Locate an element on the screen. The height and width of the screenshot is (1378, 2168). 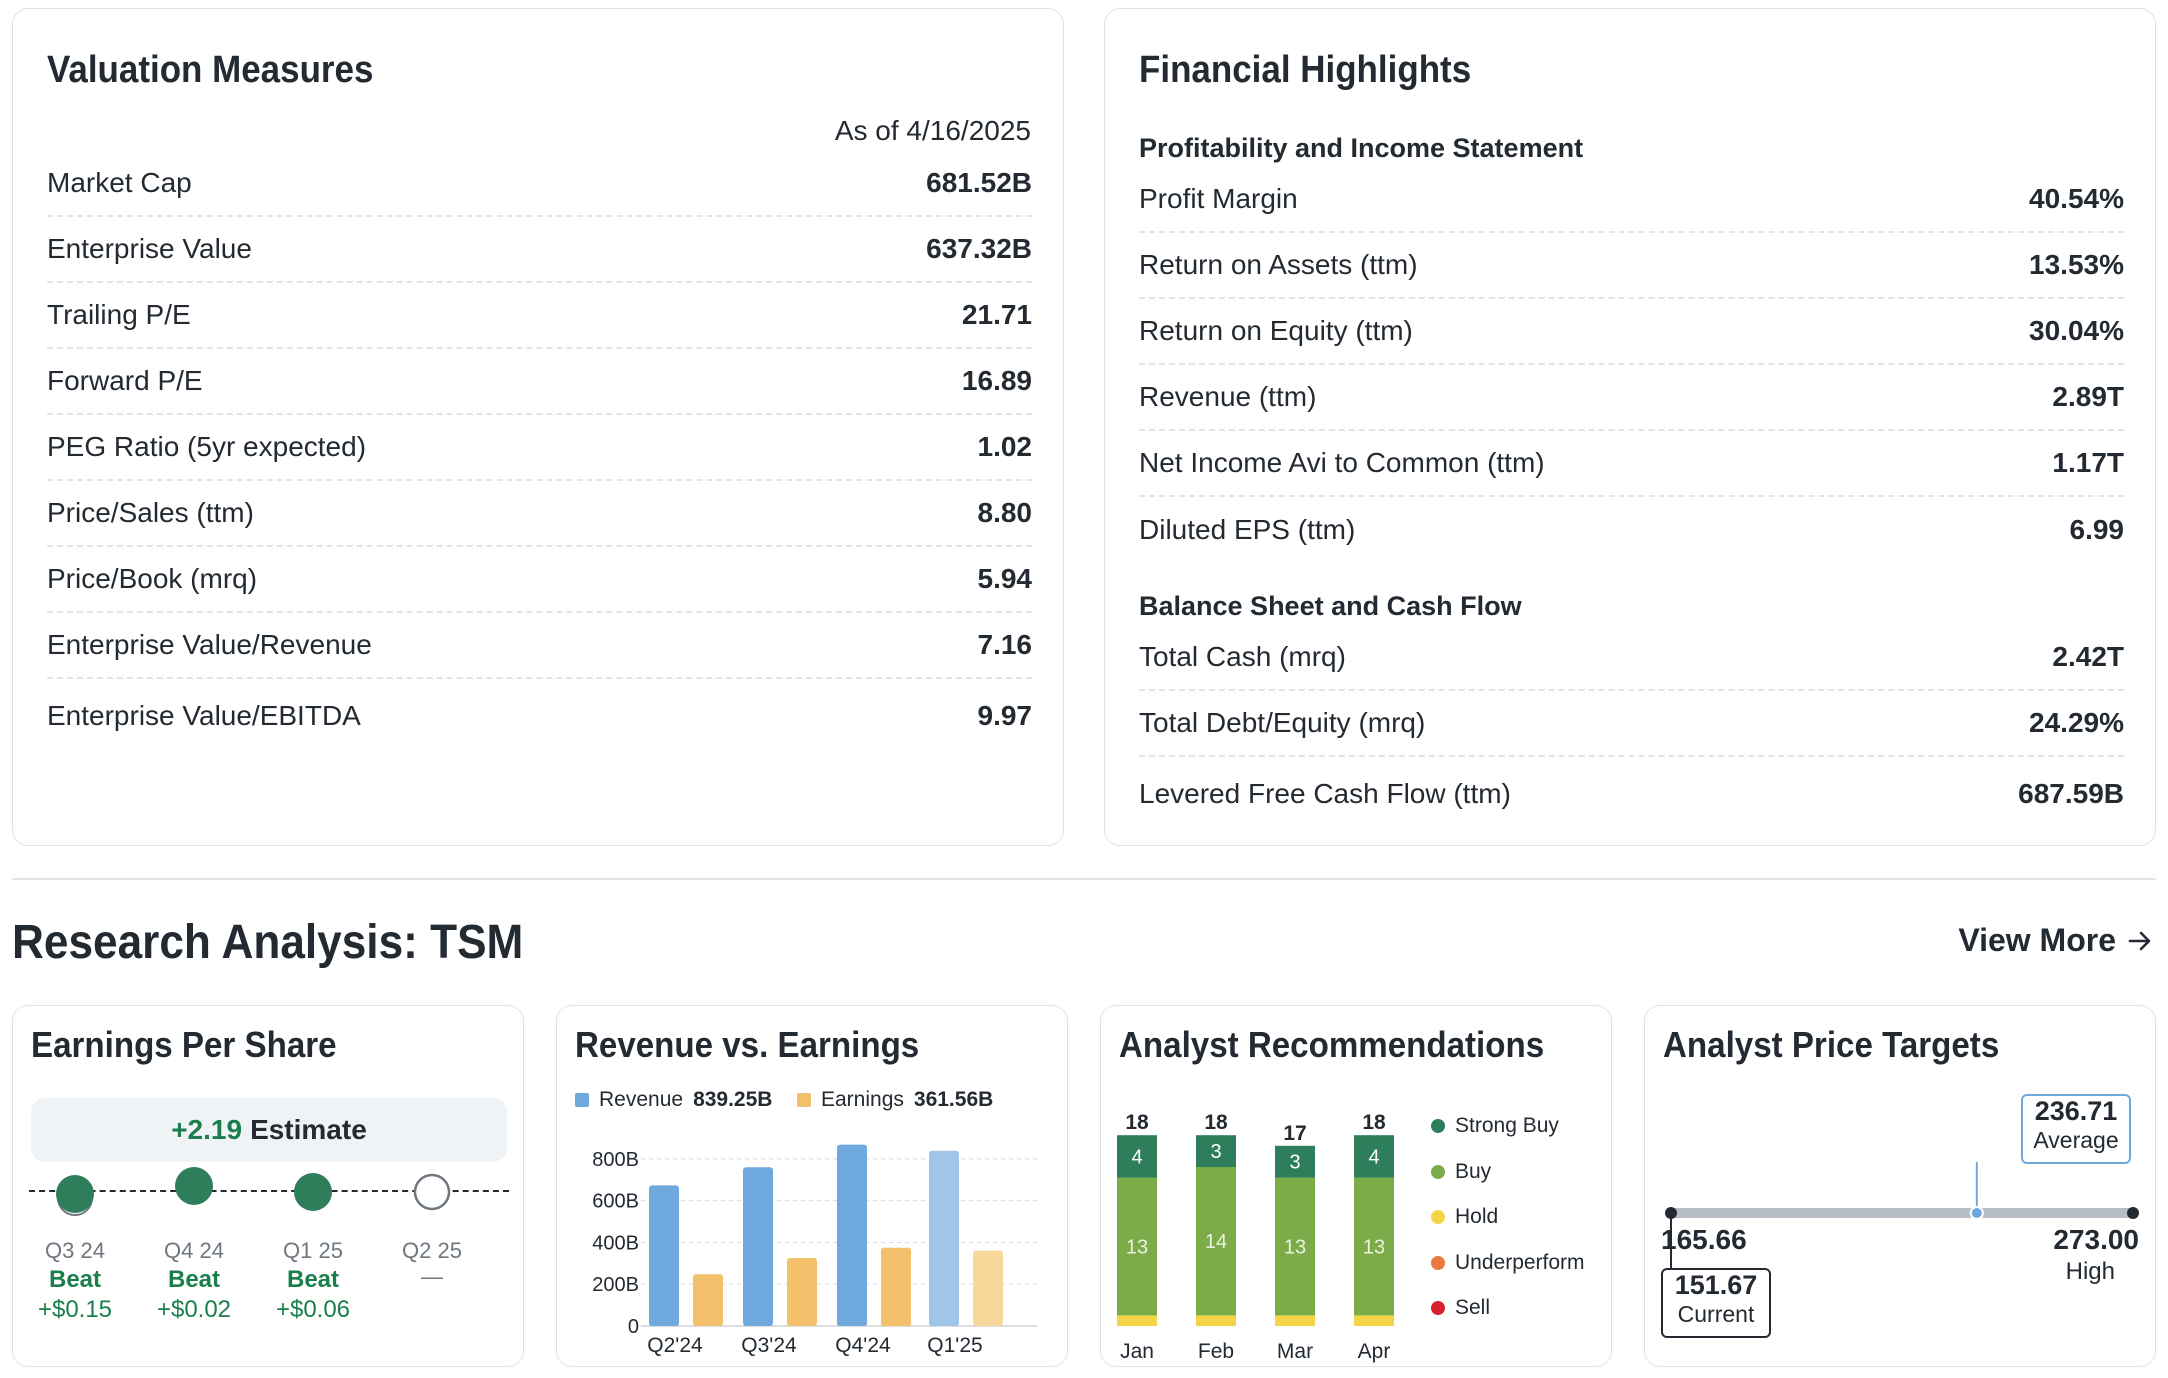
eps-surprise: +$0.06 is located at coordinates (313, 1309).